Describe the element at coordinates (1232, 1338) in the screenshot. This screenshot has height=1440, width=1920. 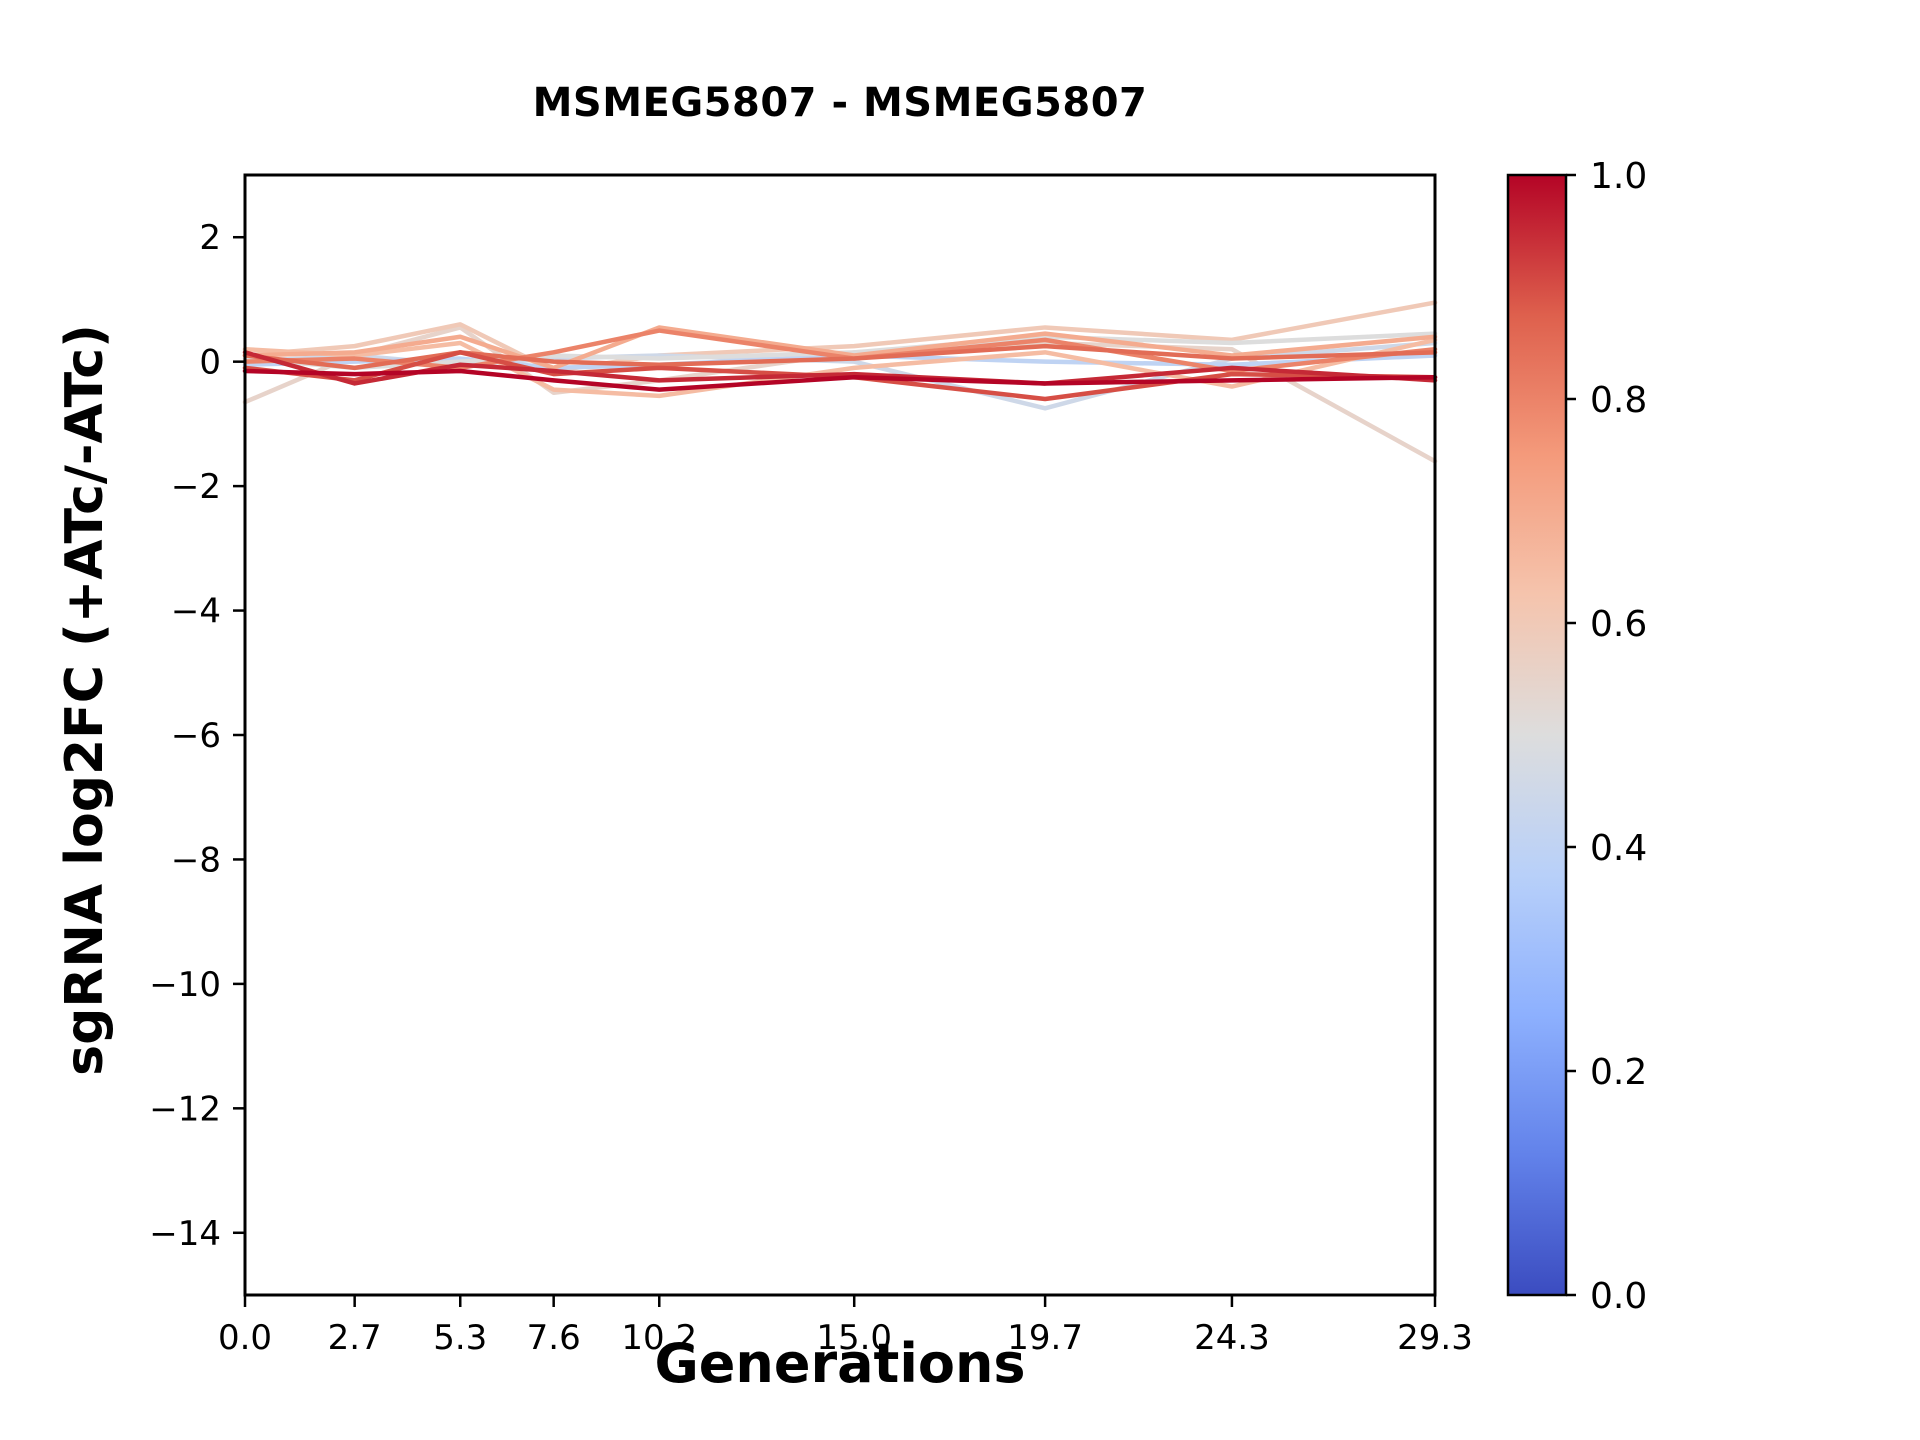
I see `x-tick-label: 24.3` at that location.